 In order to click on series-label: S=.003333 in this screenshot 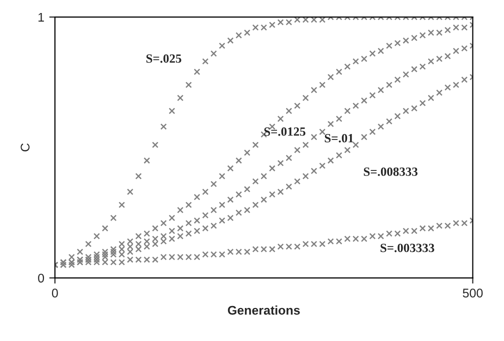, I will do `click(407, 248)`.